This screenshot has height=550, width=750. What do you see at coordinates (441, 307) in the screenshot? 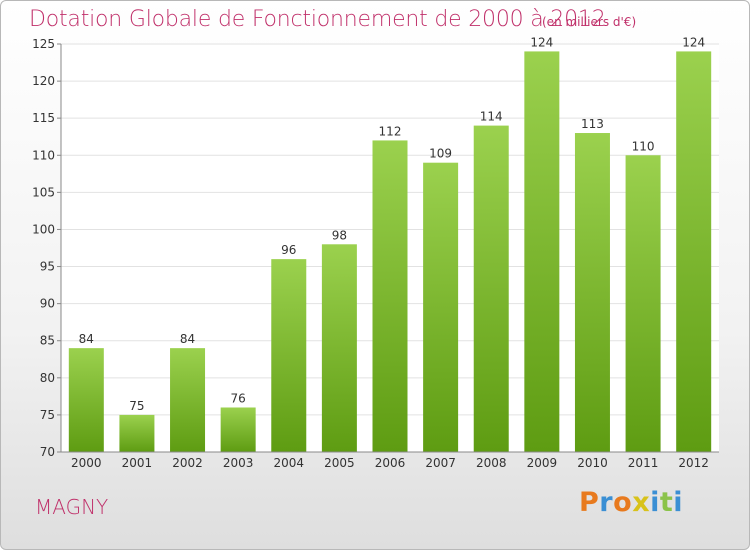
I see `bar-2007` at bounding box center [441, 307].